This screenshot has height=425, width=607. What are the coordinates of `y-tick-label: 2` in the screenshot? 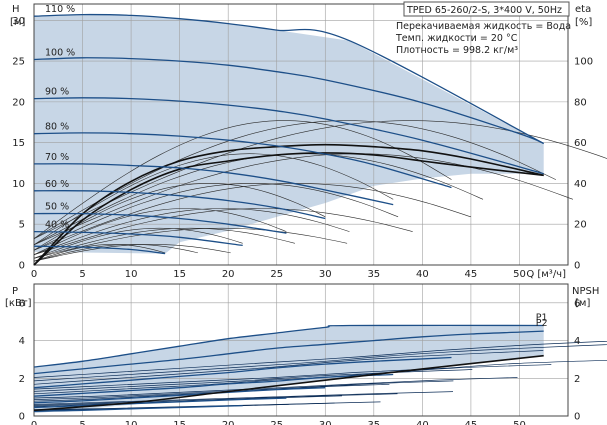 It's located at (22, 379).